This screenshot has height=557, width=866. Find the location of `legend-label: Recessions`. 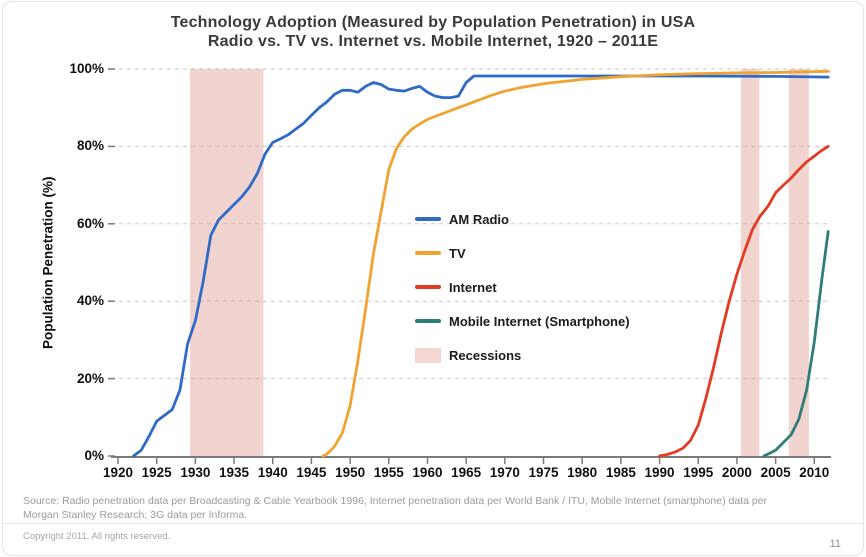

legend-label: Recessions is located at coordinates (485, 355).